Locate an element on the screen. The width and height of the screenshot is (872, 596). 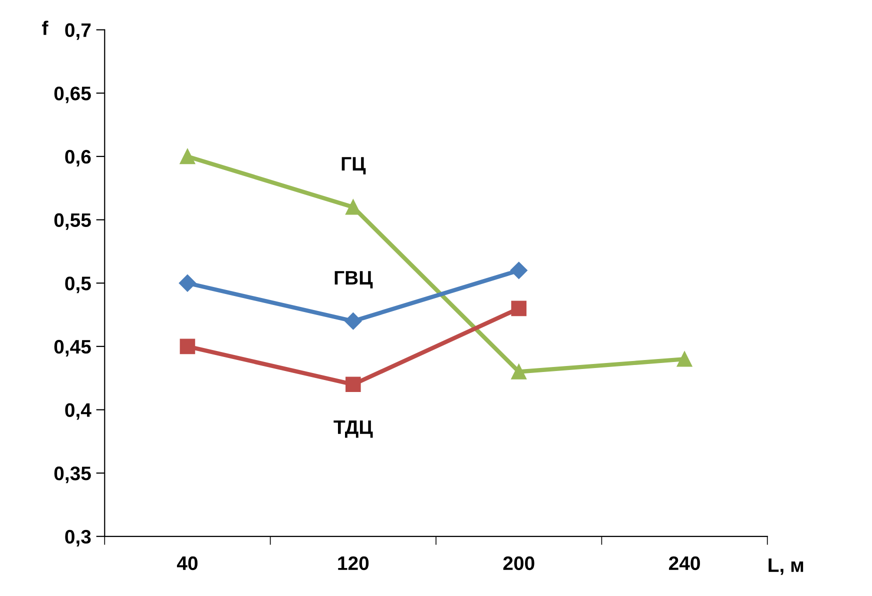
y-tick-label: 0,35 is located at coordinates (72, 475).